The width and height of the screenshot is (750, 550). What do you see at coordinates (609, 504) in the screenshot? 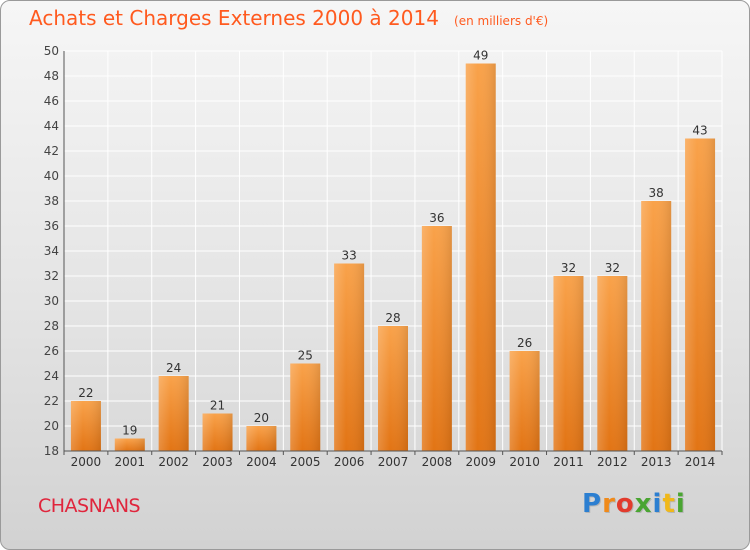
I see `brand-letter: r` at bounding box center [609, 504].